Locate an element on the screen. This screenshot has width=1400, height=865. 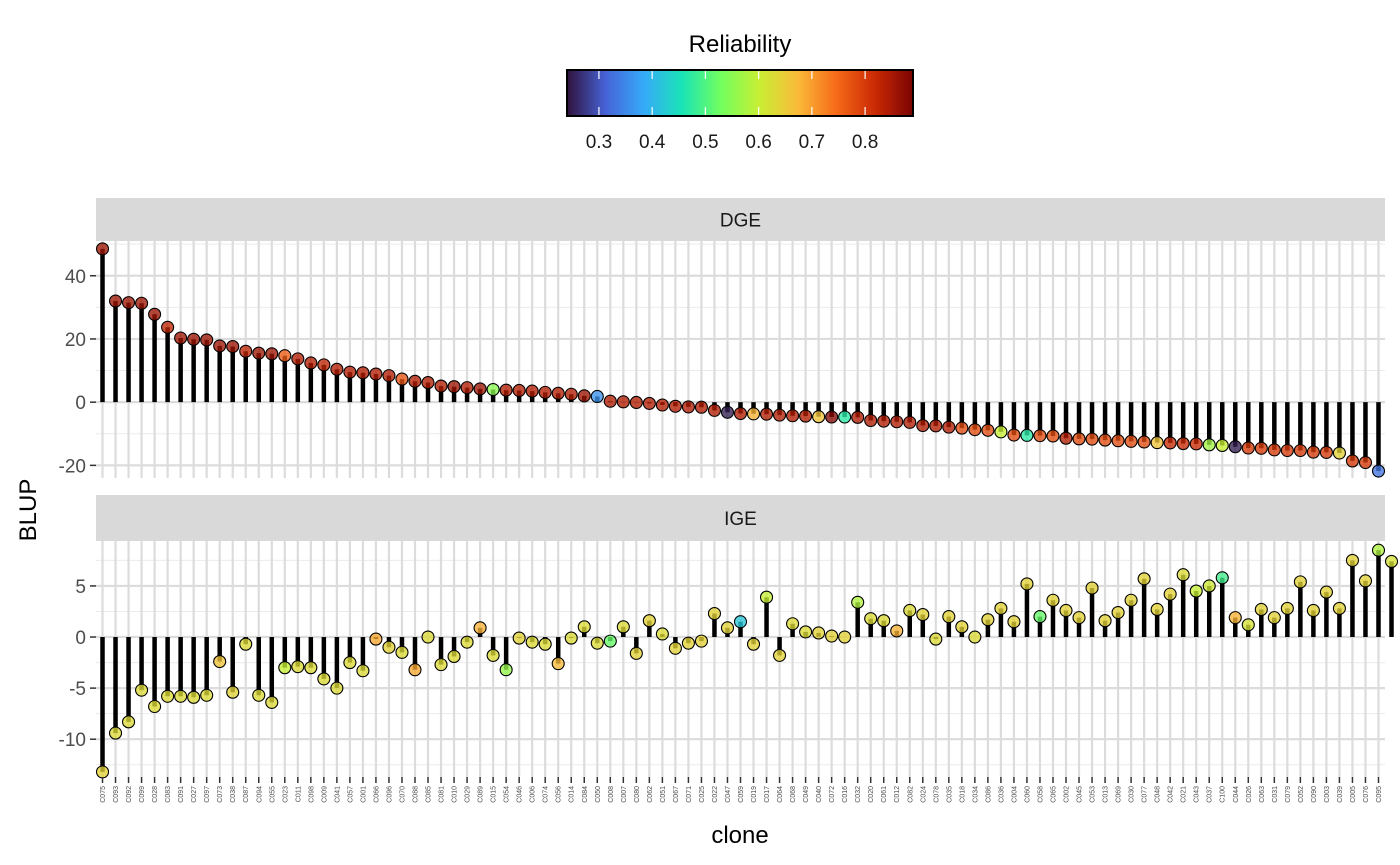
data-point: C001: -3.3 is located at coordinates (363, 671).